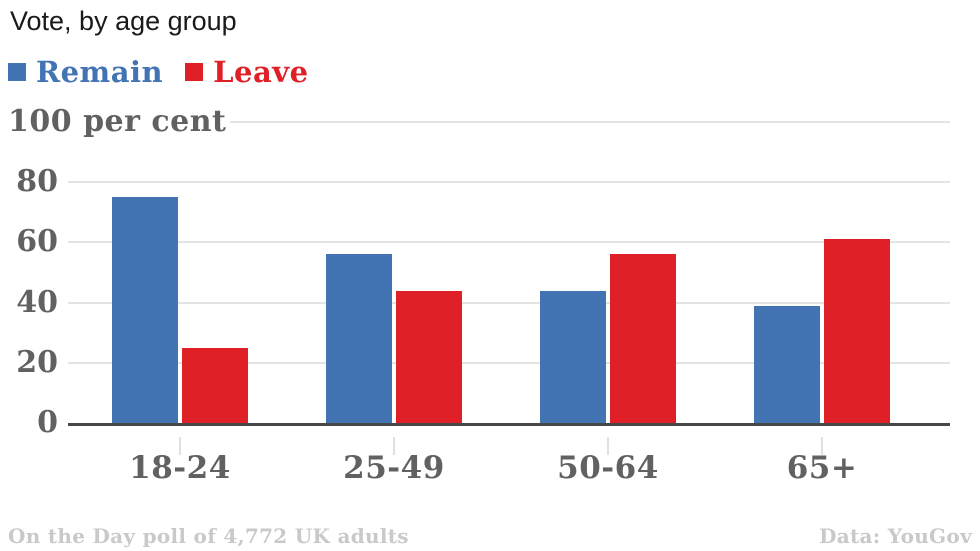  I want to click on y-tick-label-40: 40, so click(37, 302).